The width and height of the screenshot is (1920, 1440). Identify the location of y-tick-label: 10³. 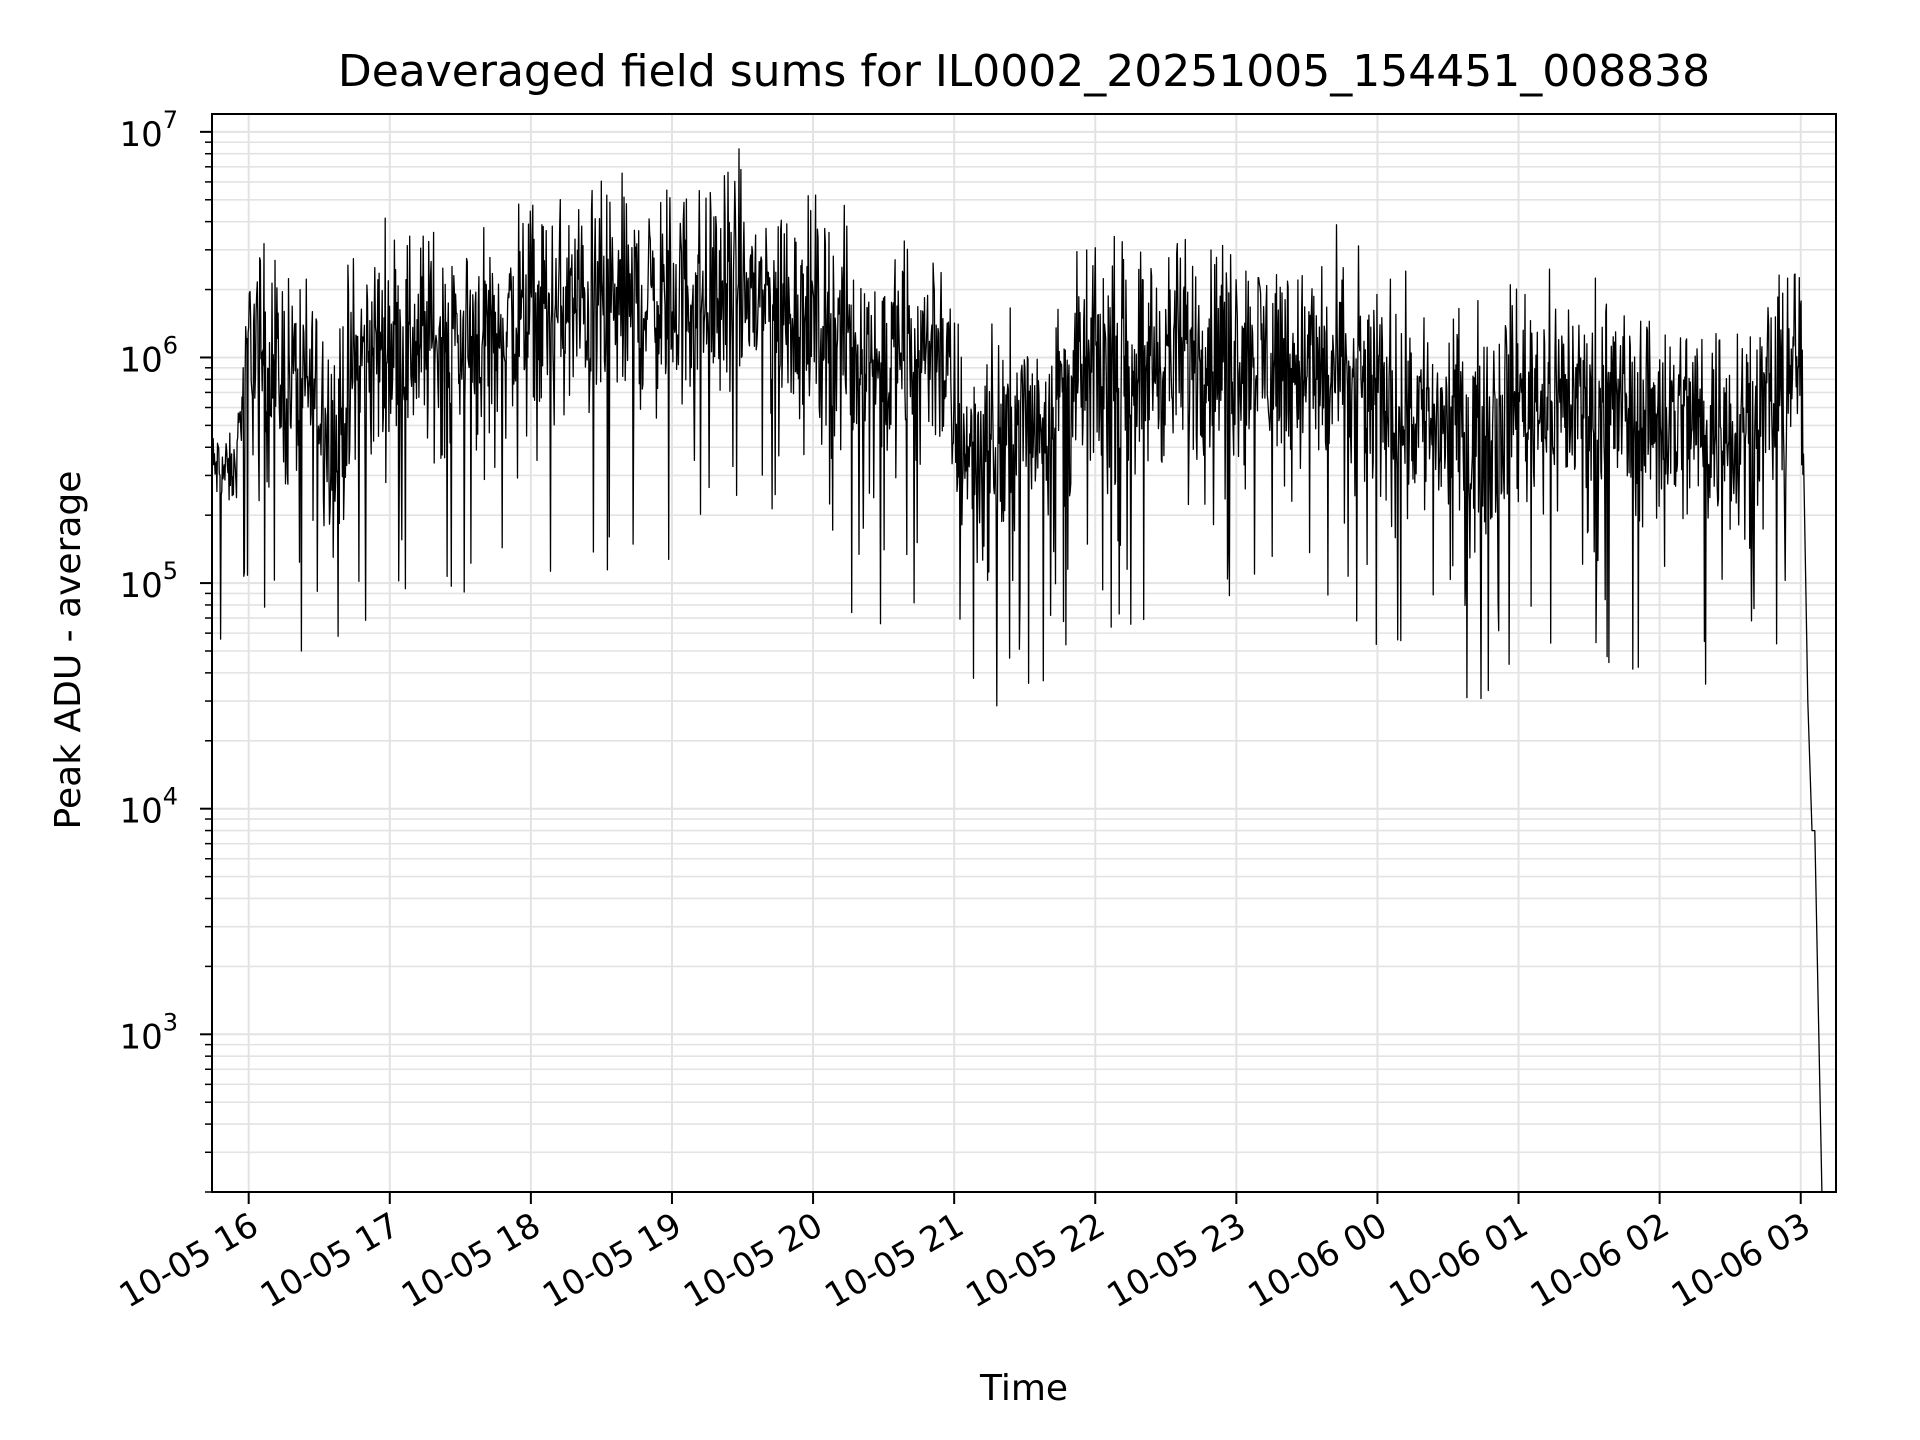
(148, 1032).